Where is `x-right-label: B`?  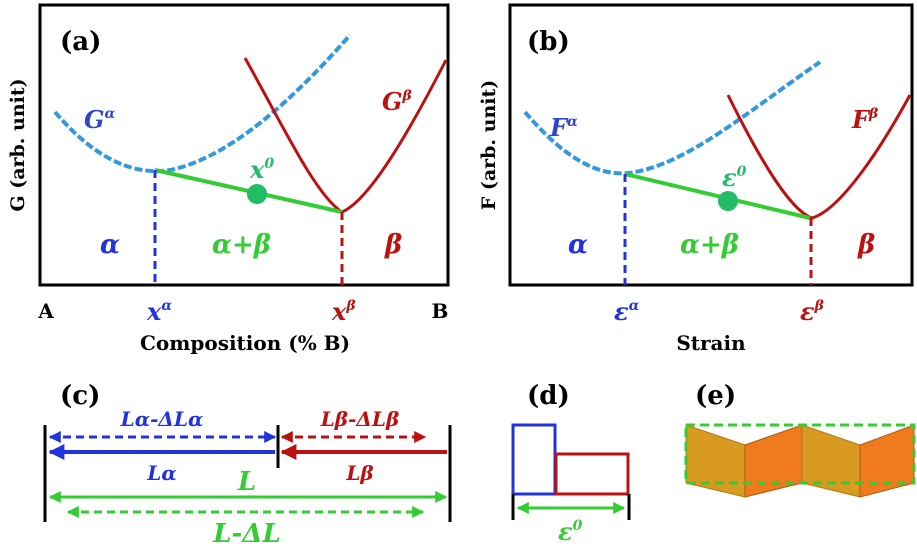 x-right-label: B is located at coordinates (440, 311).